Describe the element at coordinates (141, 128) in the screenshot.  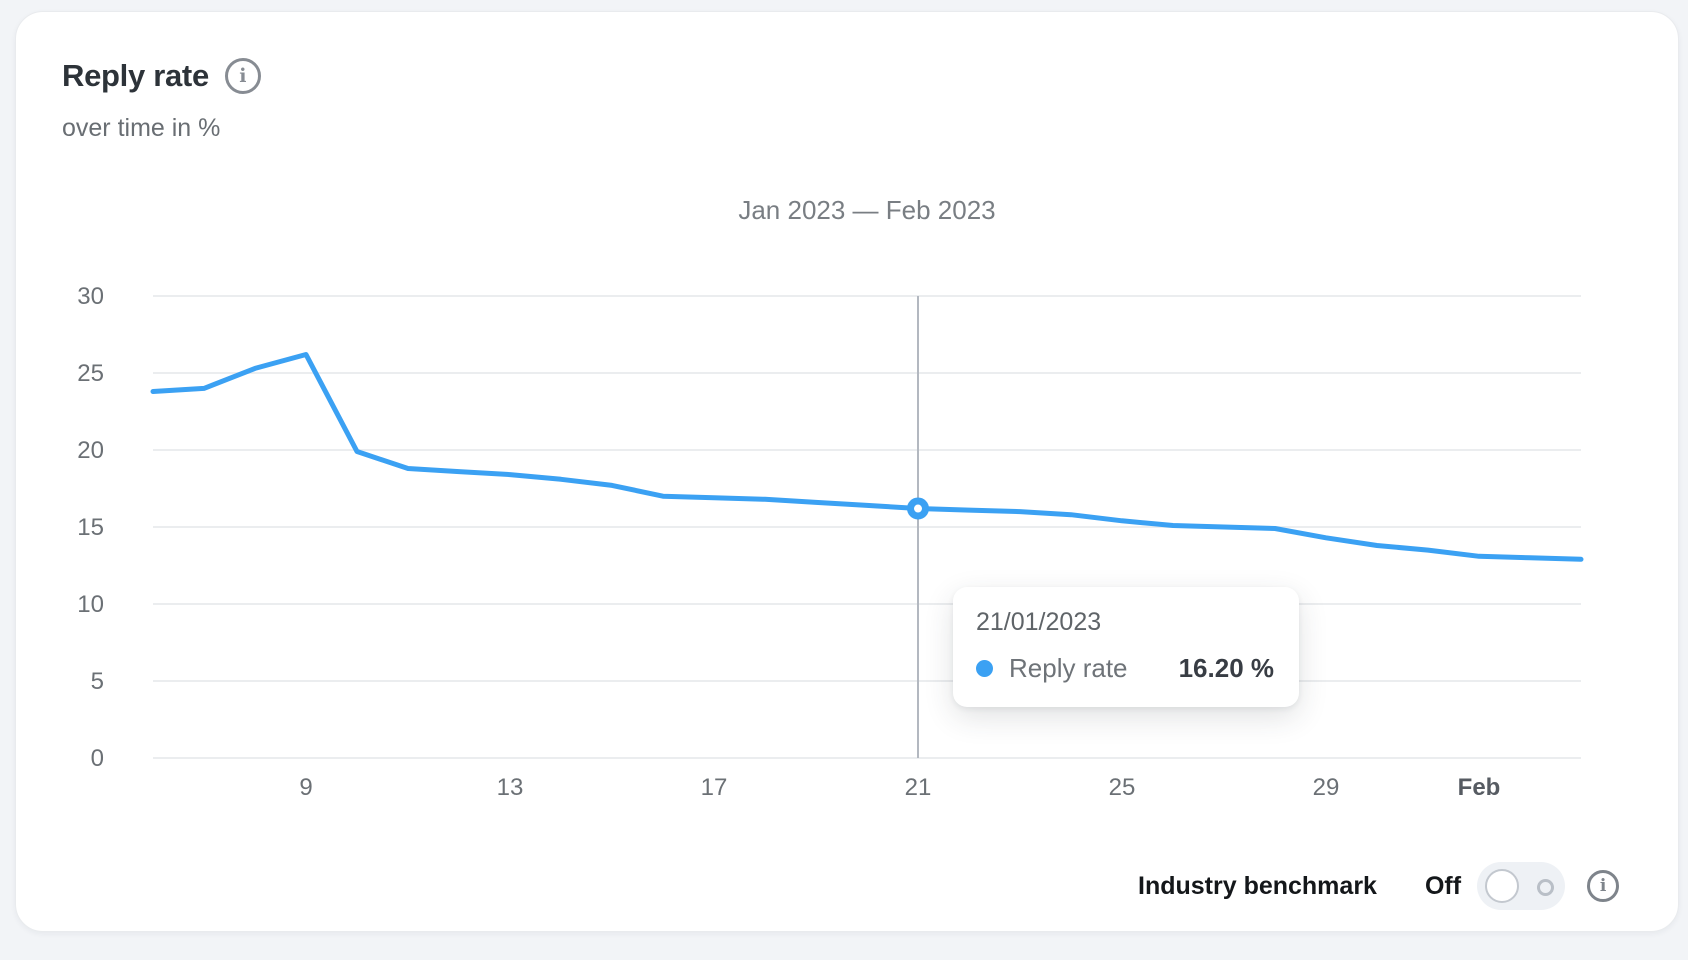
I see `card-subtitle: over time in %` at that location.